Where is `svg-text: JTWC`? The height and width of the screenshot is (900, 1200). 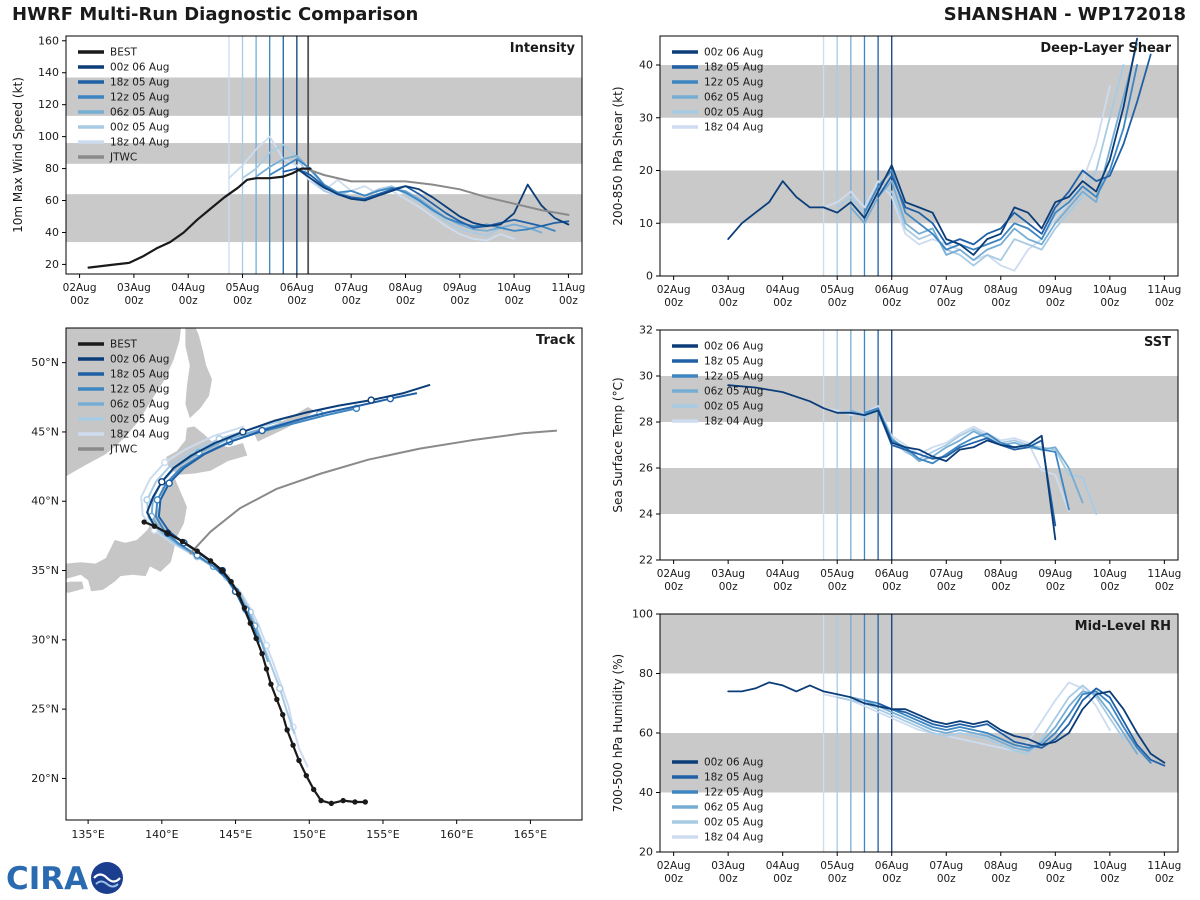
svg-text: JTWC is located at coordinates (123, 158).